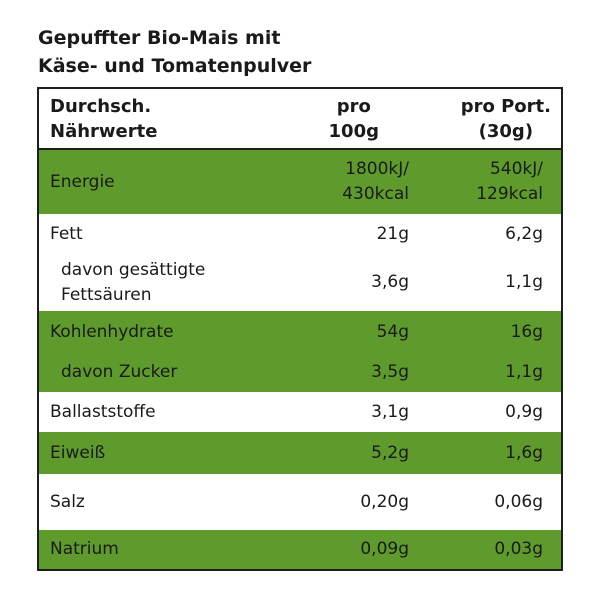  I want to click on table-row-fett: Fett 21g 6,2g, so click(300, 234).